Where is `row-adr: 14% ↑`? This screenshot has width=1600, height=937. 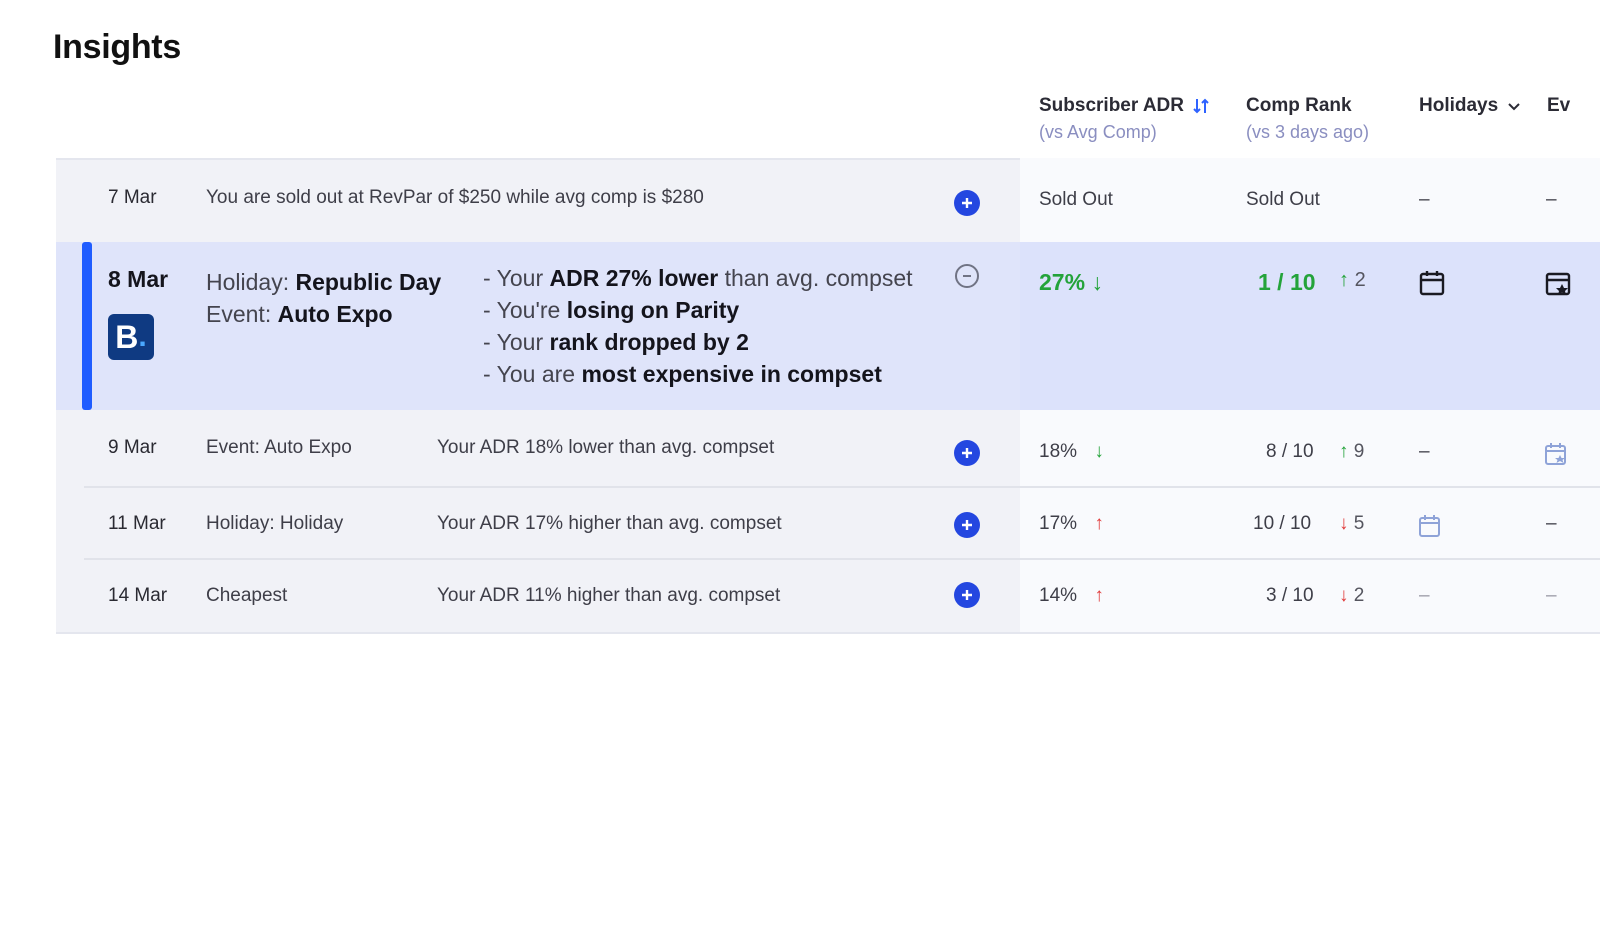 row-adr: 14% ↑ is located at coordinates (1071, 596).